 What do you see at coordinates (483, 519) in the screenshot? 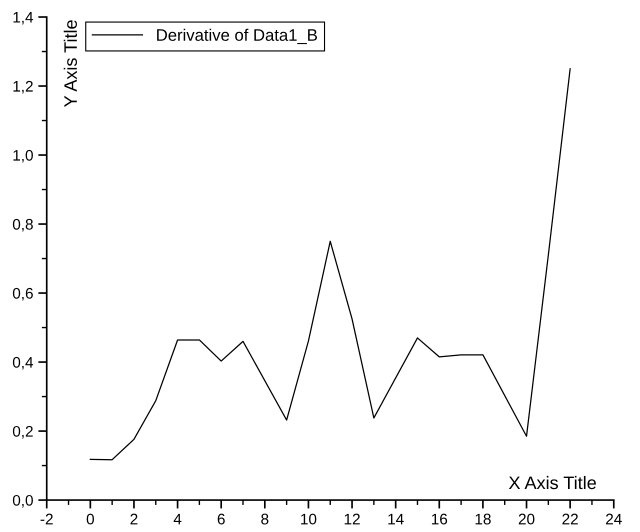
I see `x-tick-label: 18` at bounding box center [483, 519].